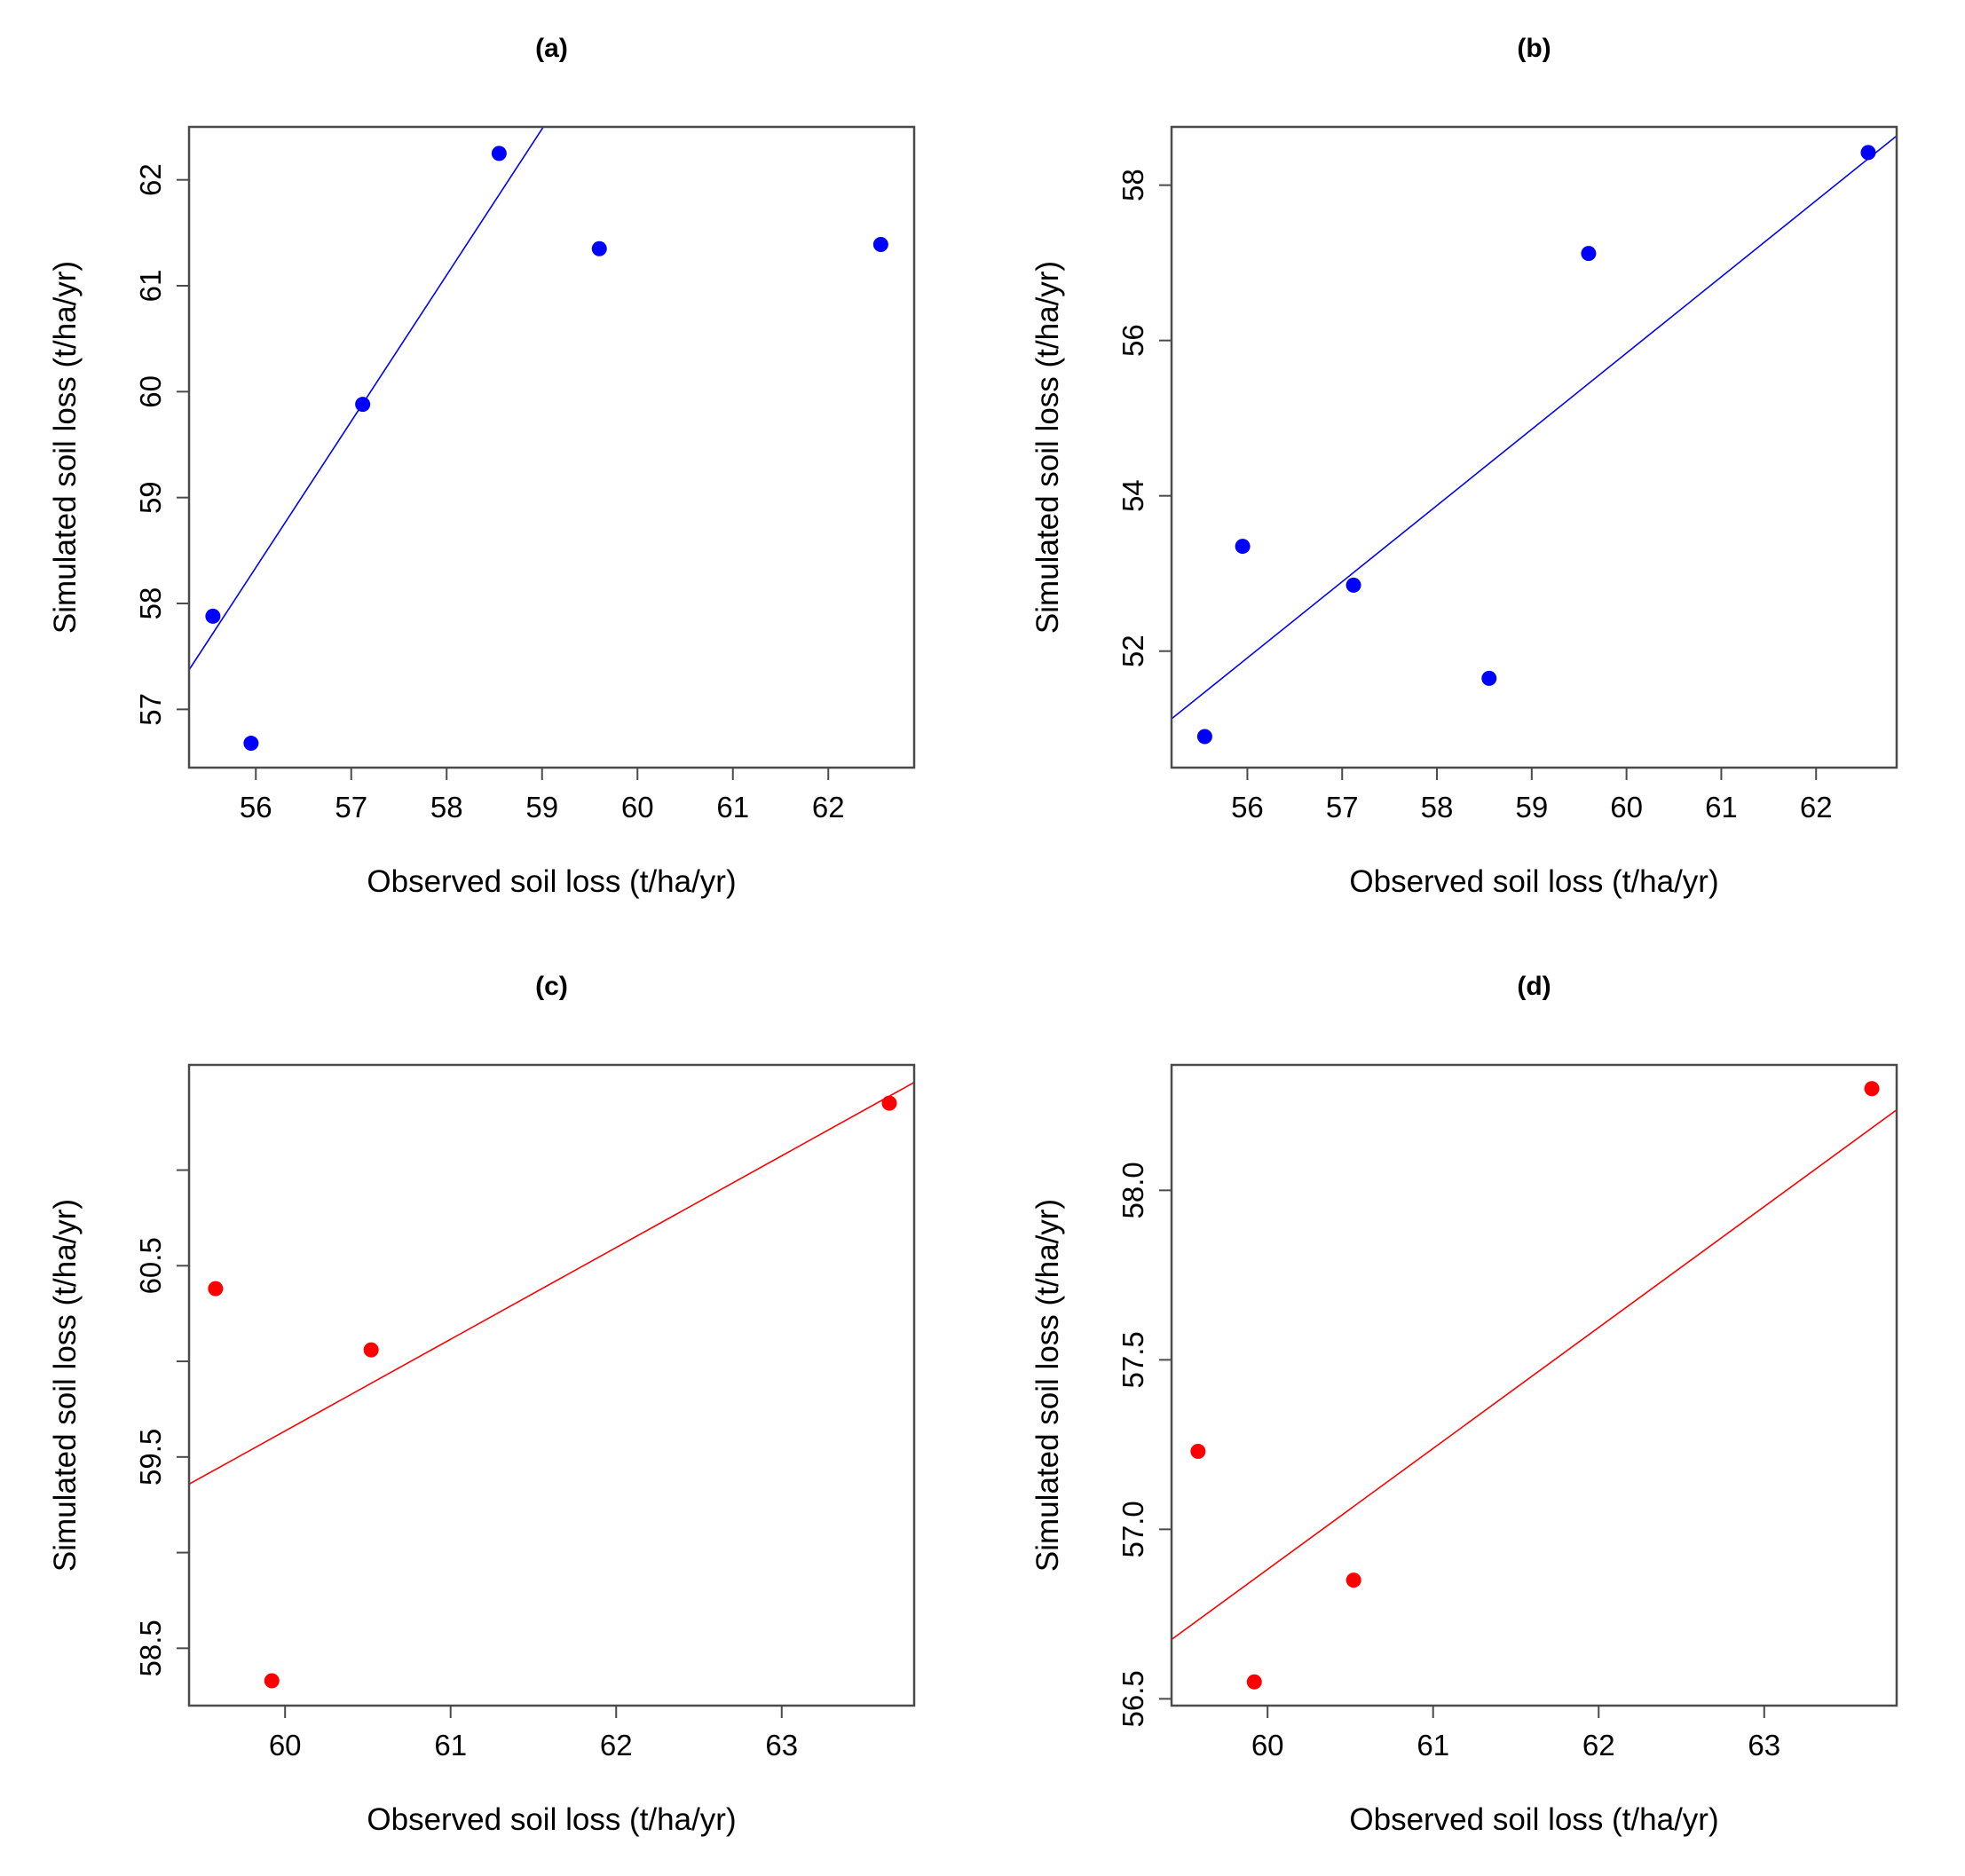  I want to click on y-tick-label: 59.5, so click(150, 1457).